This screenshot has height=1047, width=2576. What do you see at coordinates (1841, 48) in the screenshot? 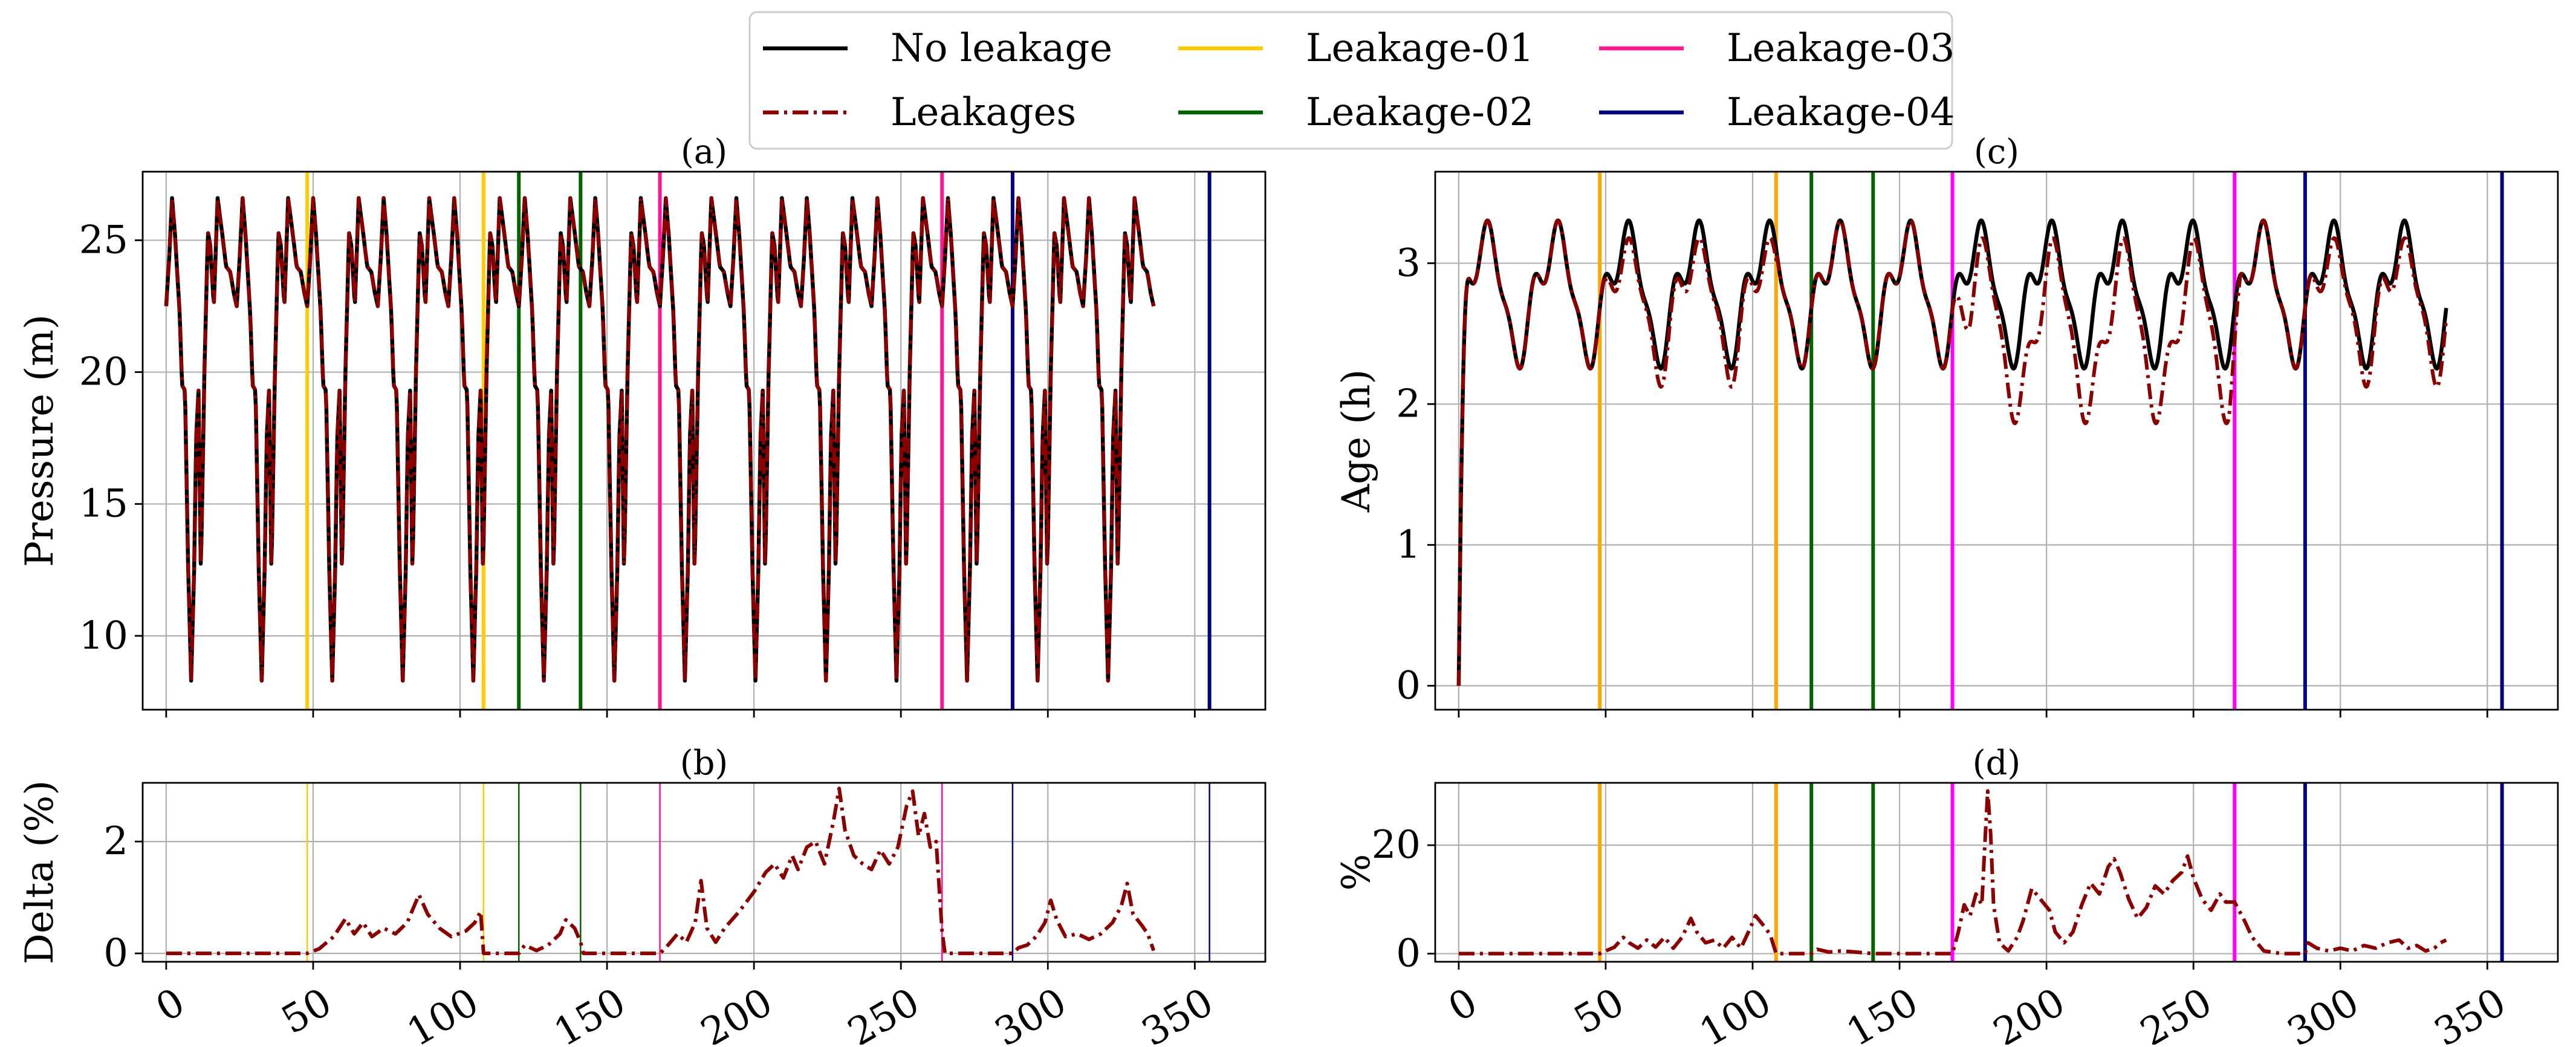
I see `legend-label-4: Leakage-03` at bounding box center [1841, 48].